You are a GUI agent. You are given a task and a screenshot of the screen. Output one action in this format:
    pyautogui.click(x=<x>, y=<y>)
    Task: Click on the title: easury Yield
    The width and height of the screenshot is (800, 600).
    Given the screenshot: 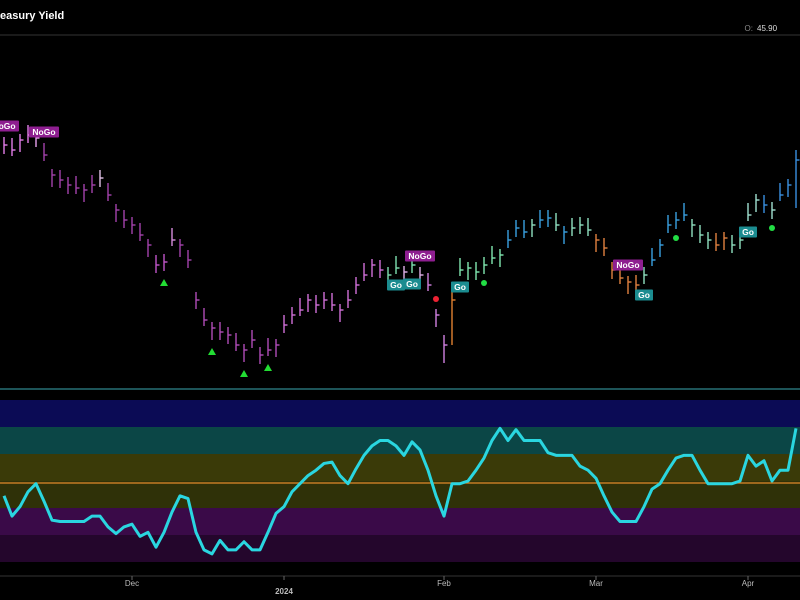 What is the action you would take?
    pyautogui.click(x=32, y=16)
    